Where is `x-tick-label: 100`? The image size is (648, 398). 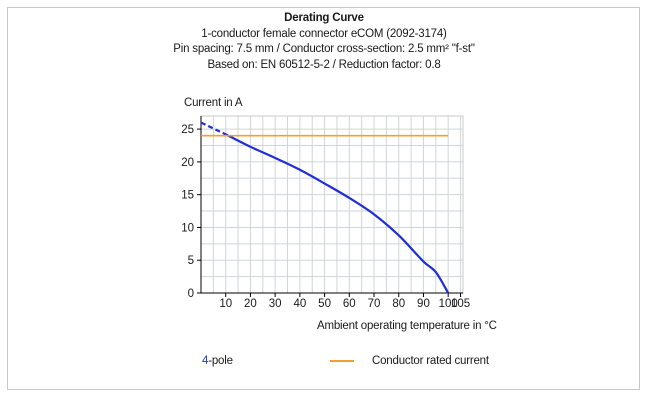 x-tick-label: 100 is located at coordinates (448, 304).